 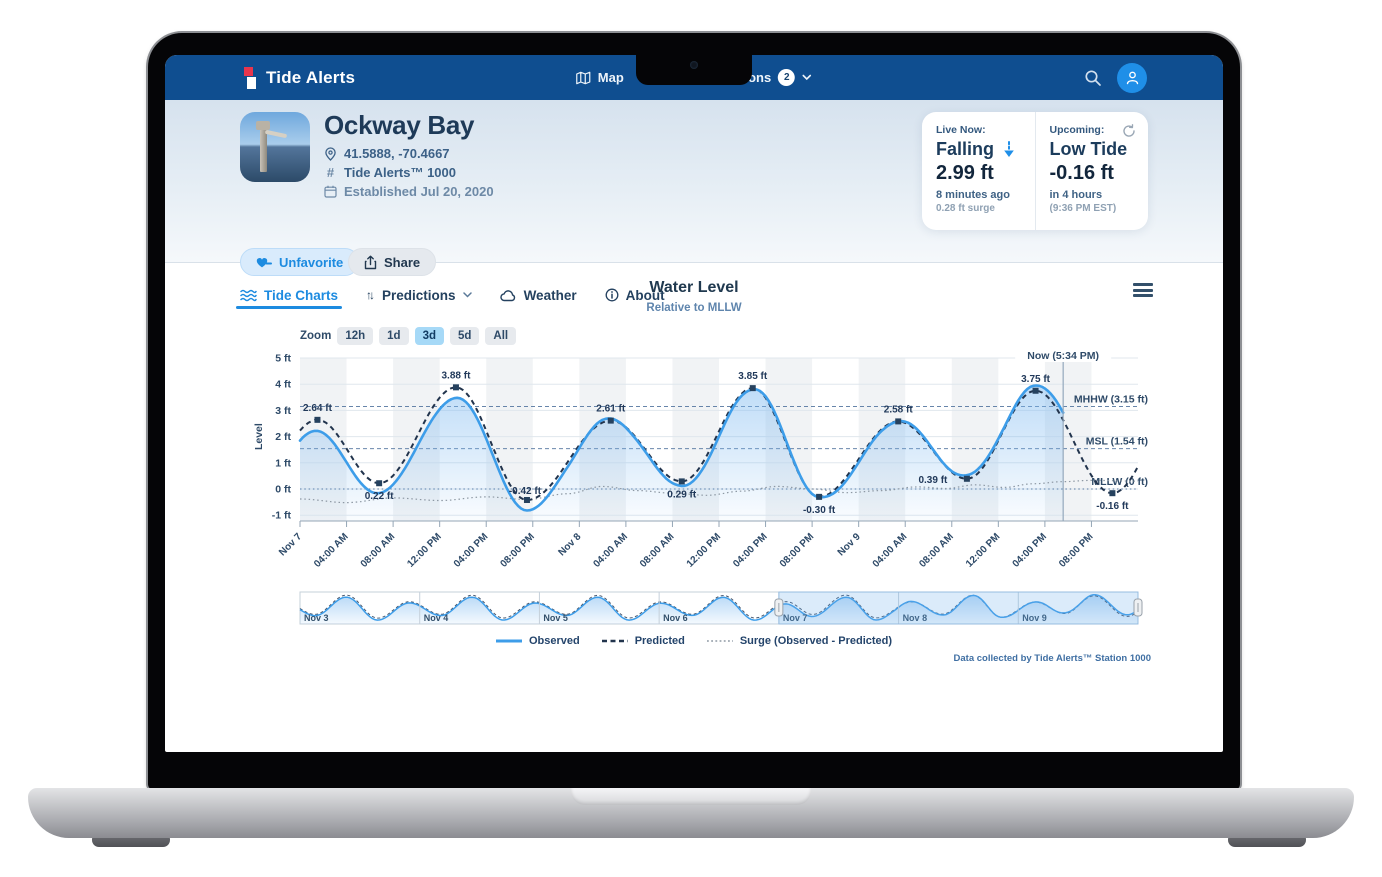 I want to click on zoom-controls: Zoom 12h 1d 3d 5d All, so click(x=408, y=336).